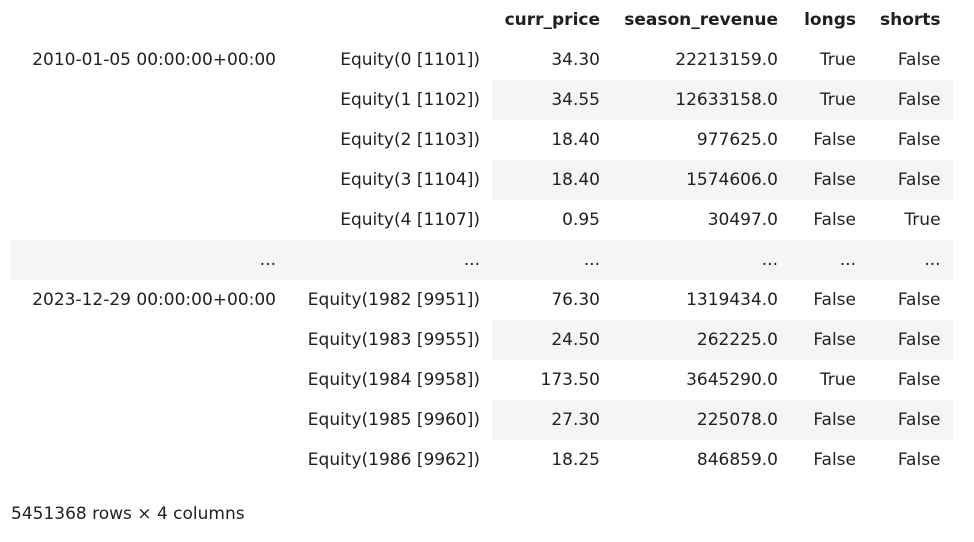 The width and height of the screenshot is (974, 542). What do you see at coordinates (390, 140) in the screenshot?
I see `index-asset: Equity(2 [1103])` at bounding box center [390, 140].